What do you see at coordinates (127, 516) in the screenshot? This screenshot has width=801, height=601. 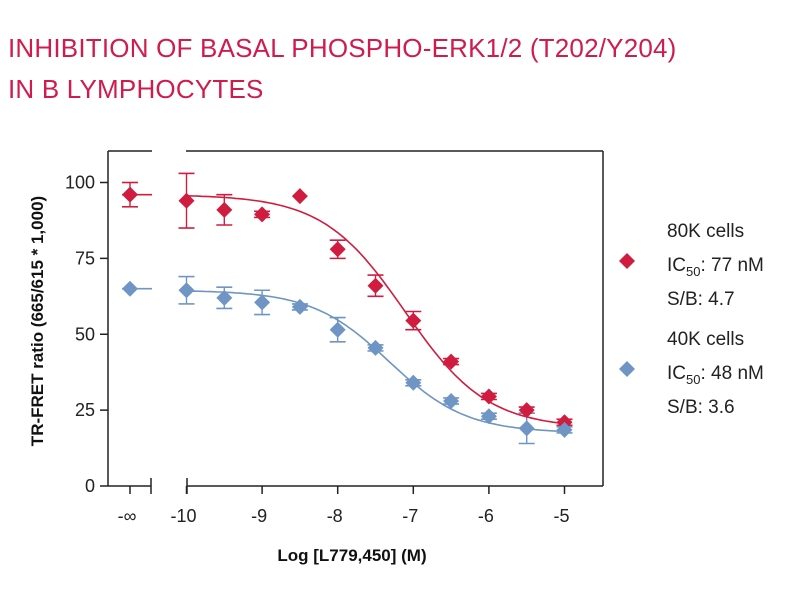 I see `x-tick-label: -∞` at bounding box center [127, 516].